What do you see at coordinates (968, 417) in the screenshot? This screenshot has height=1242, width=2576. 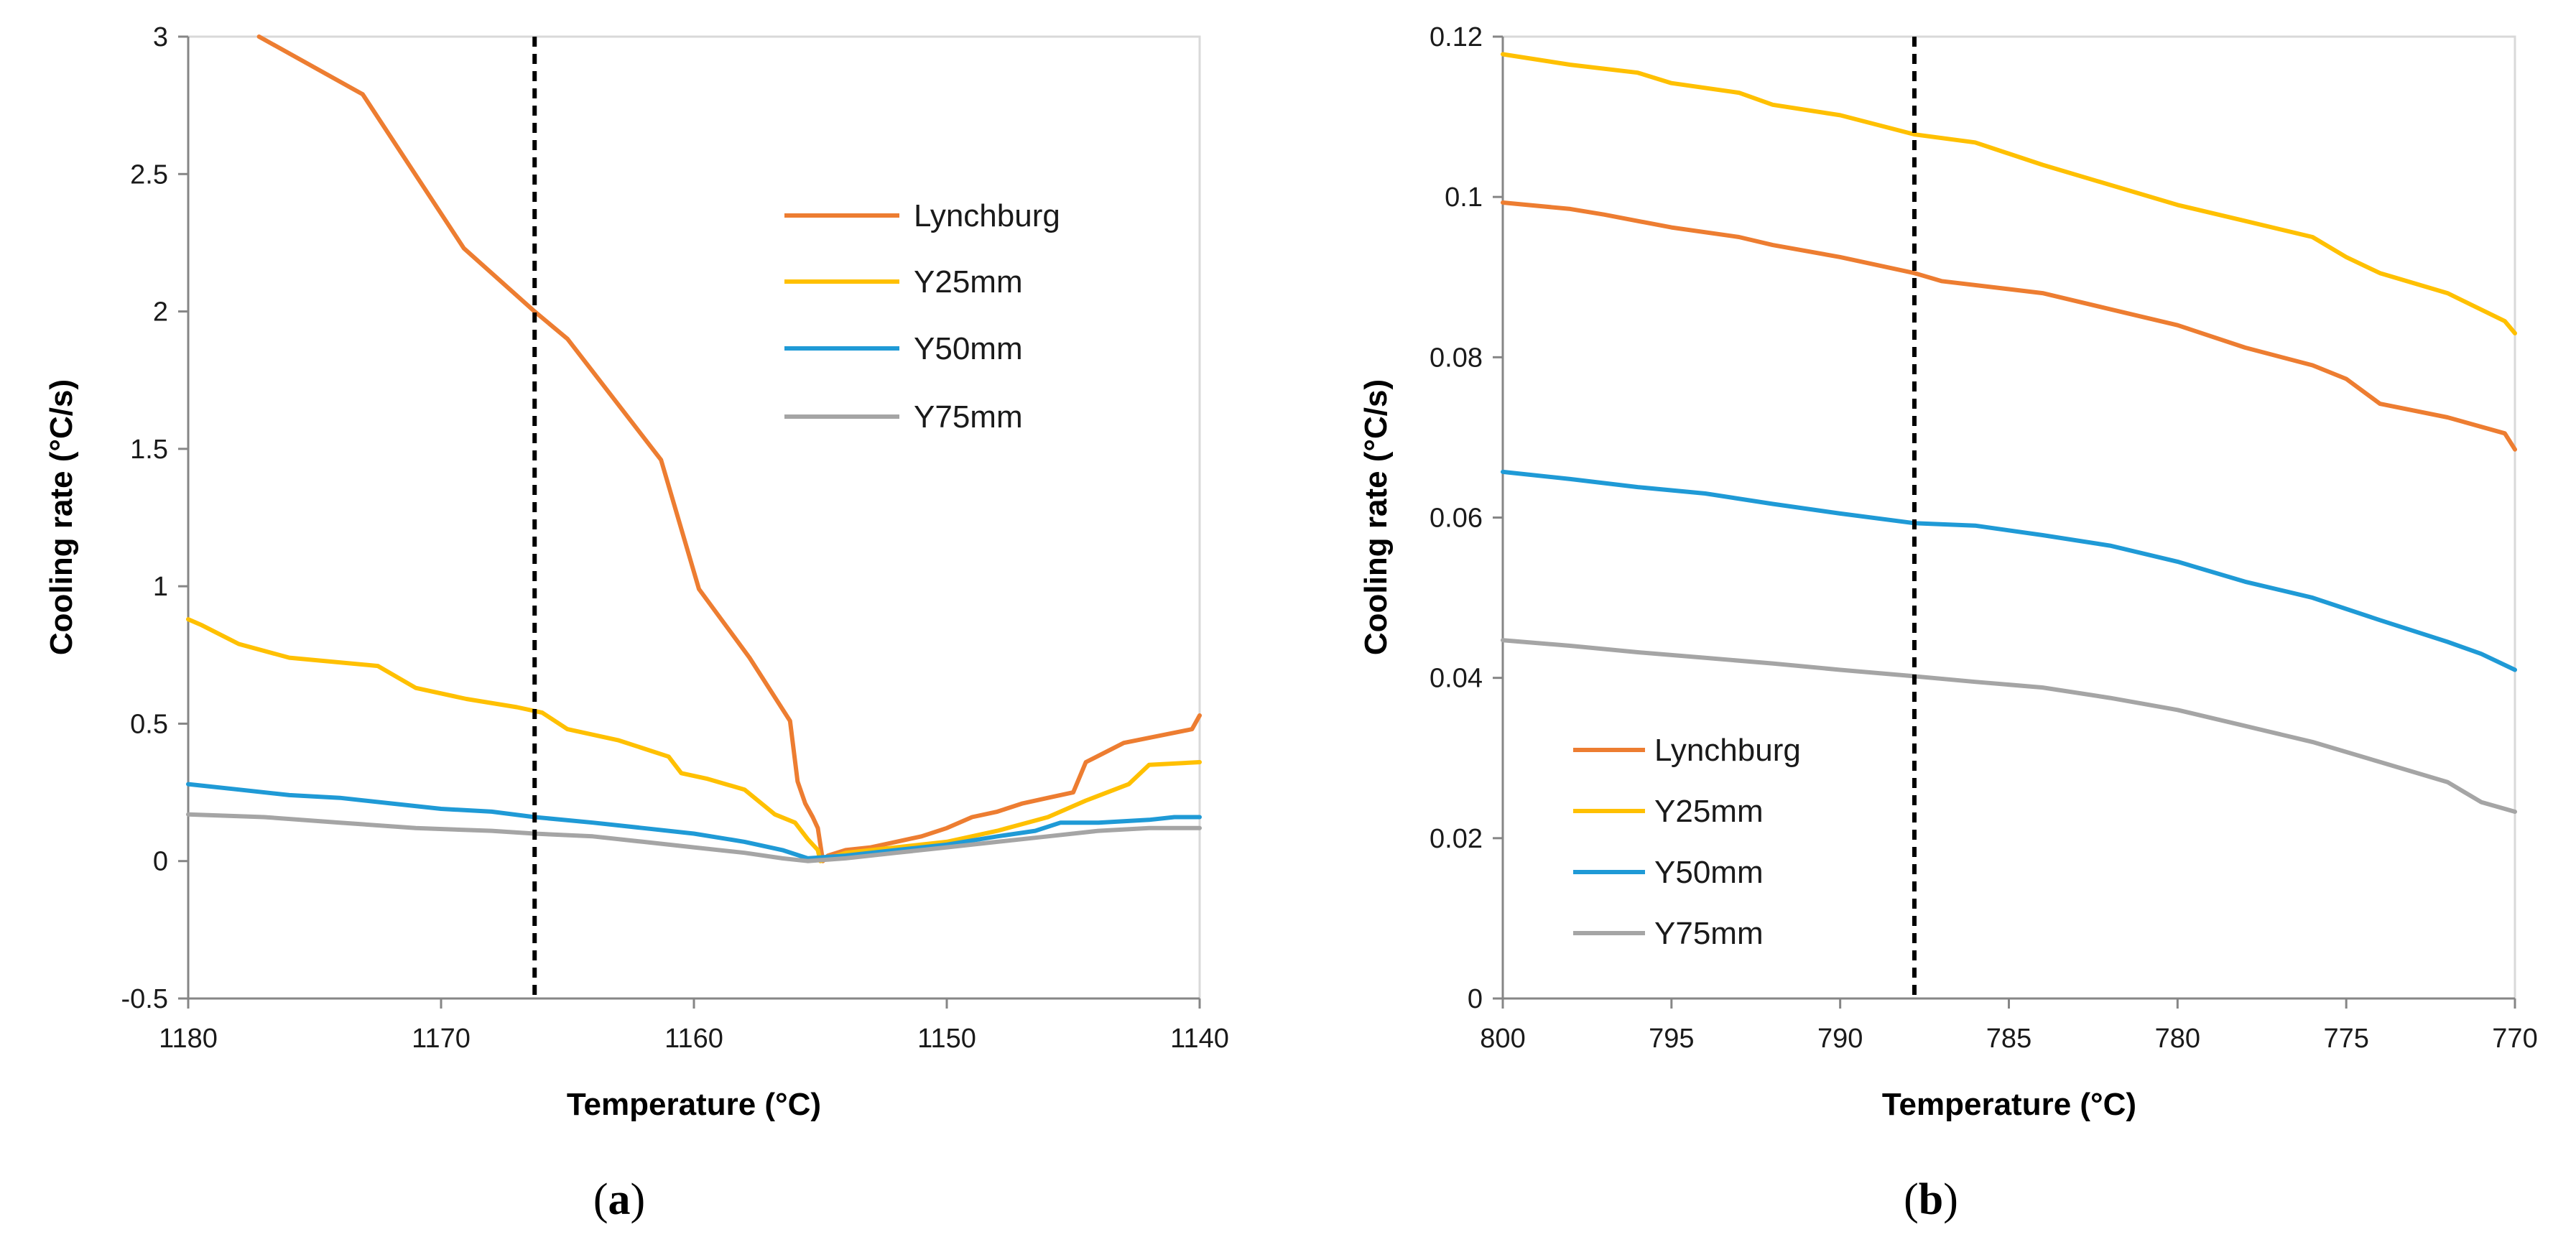 I see `chart-a-legend-label-y75mm: Y75mm` at bounding box center [968, 417].